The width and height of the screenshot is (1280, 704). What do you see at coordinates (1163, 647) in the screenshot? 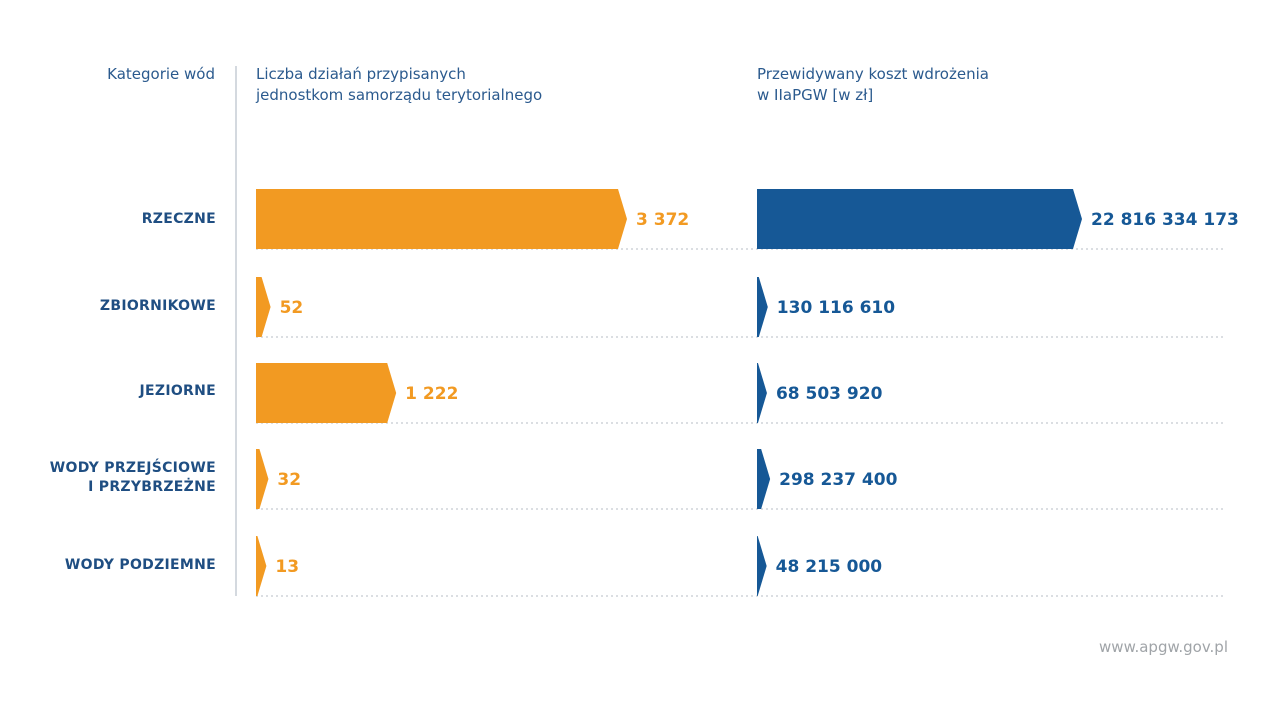
I see `footer-url: www.apgw.gov.pl` at bounding box center [1163, 647].